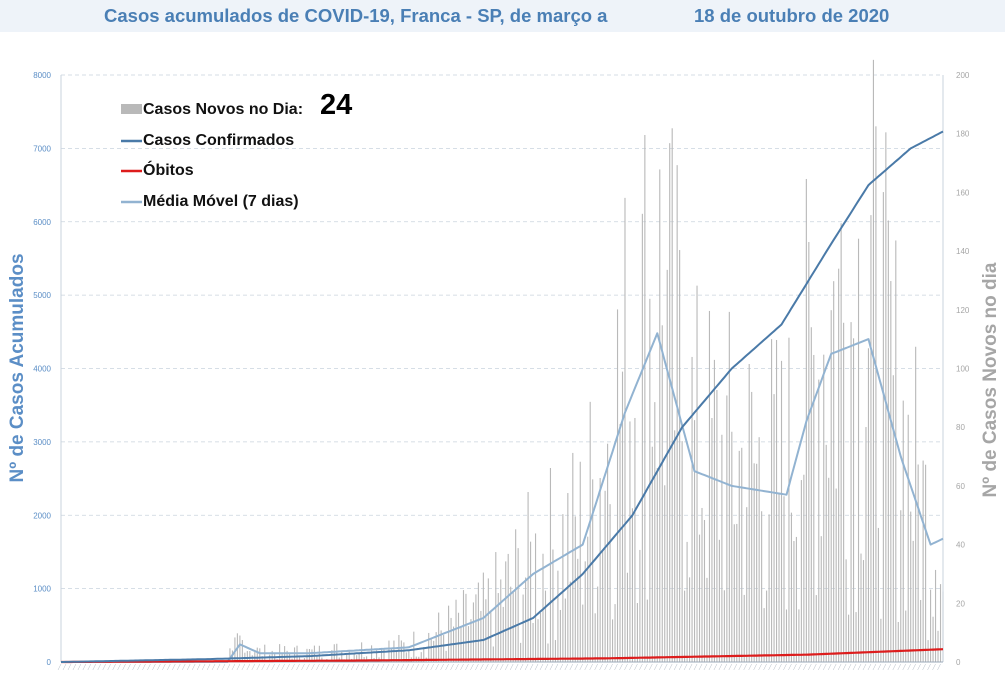 This screenshot has width=1005, height=674. Describe the element at coordinates (42, 369) in the screenshot. I see `left-tick-label: 4000` at that location.